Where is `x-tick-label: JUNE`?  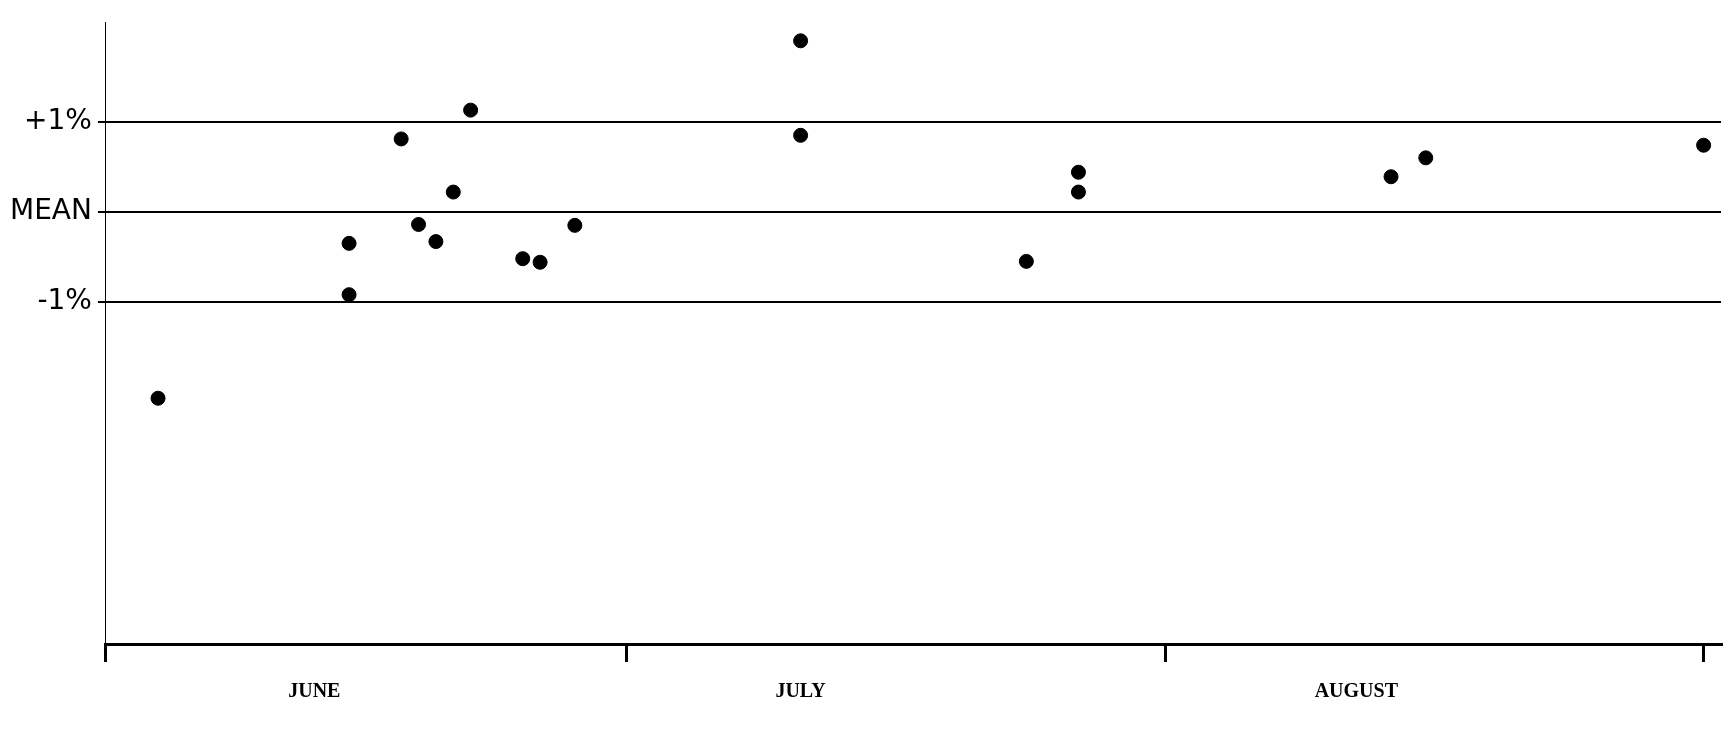
x-tick-label: JUNE is located at coordinates (314, 690).